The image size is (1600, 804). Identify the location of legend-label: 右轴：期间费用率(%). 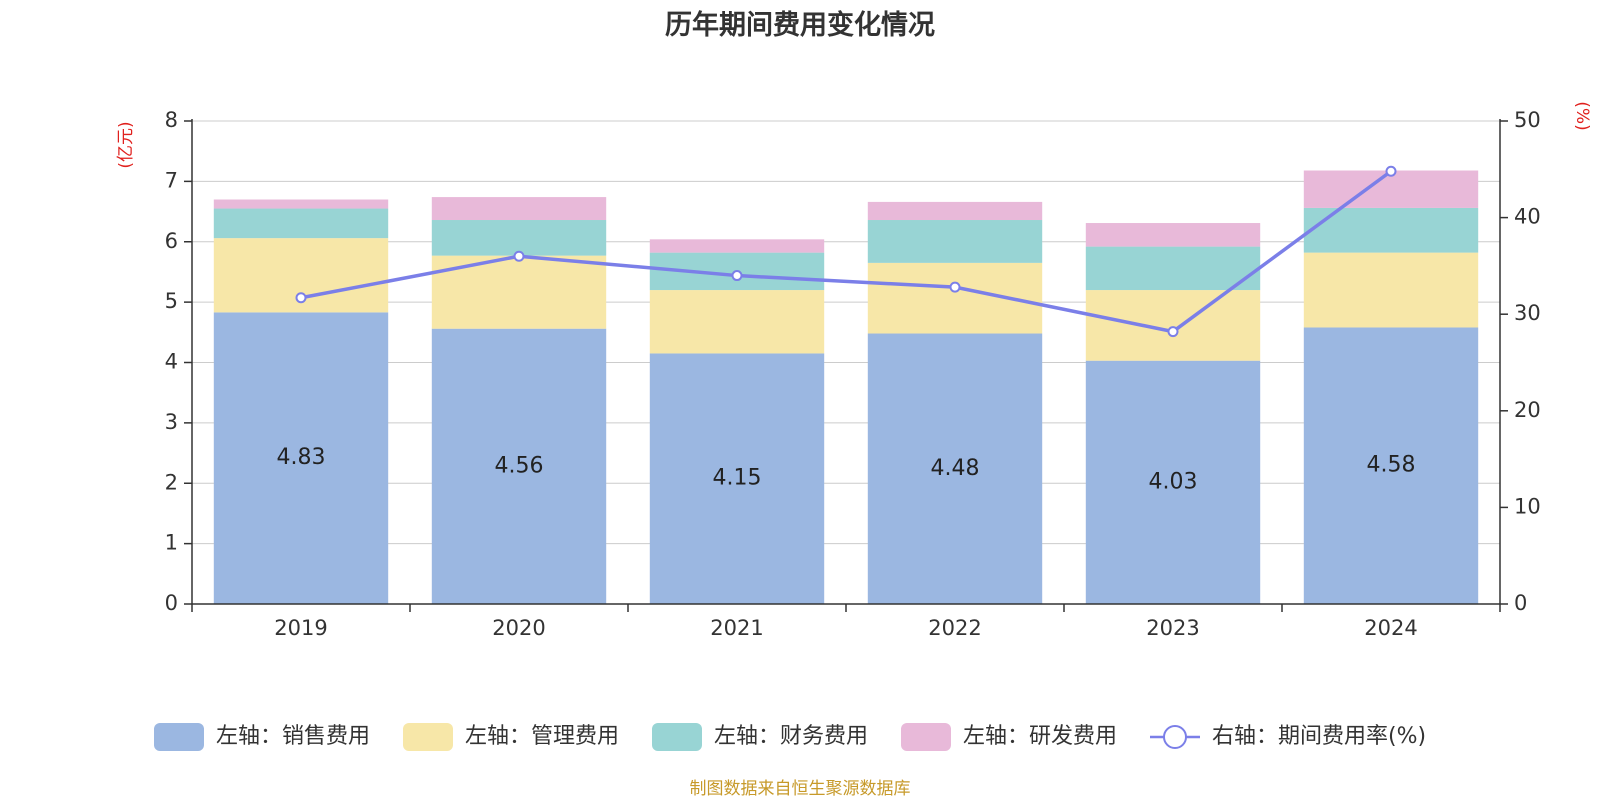
(1319, 736).